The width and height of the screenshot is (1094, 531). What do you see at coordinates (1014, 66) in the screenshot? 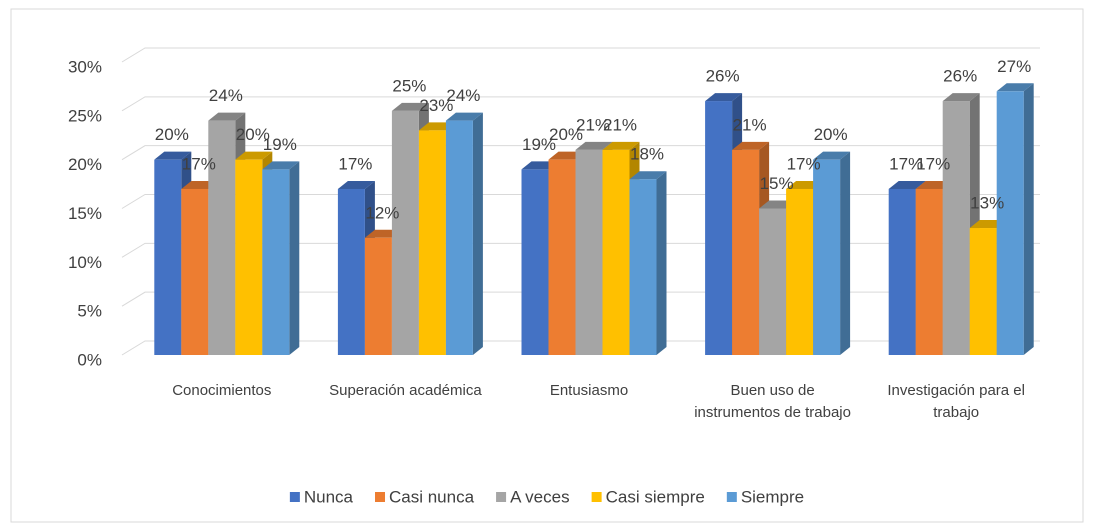
I see `data-label: 27%` at bounding box center [1014, 66].